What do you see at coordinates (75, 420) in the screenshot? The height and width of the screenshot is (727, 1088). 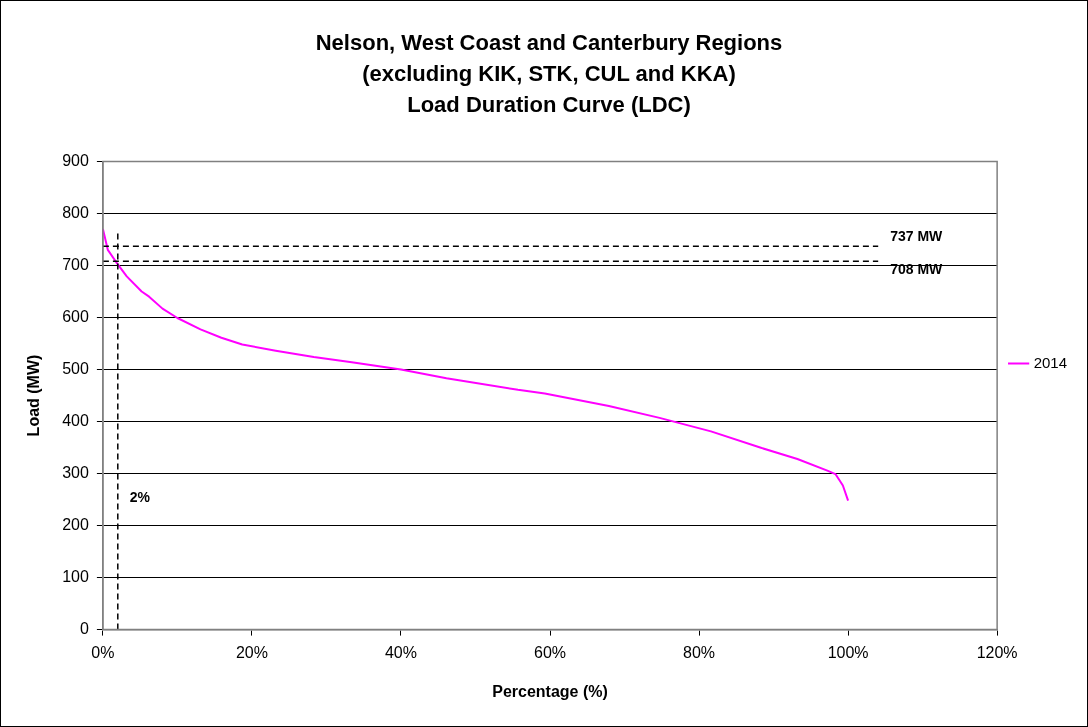 I see `y-tick-label: 400` at bounding box center [75, 420].